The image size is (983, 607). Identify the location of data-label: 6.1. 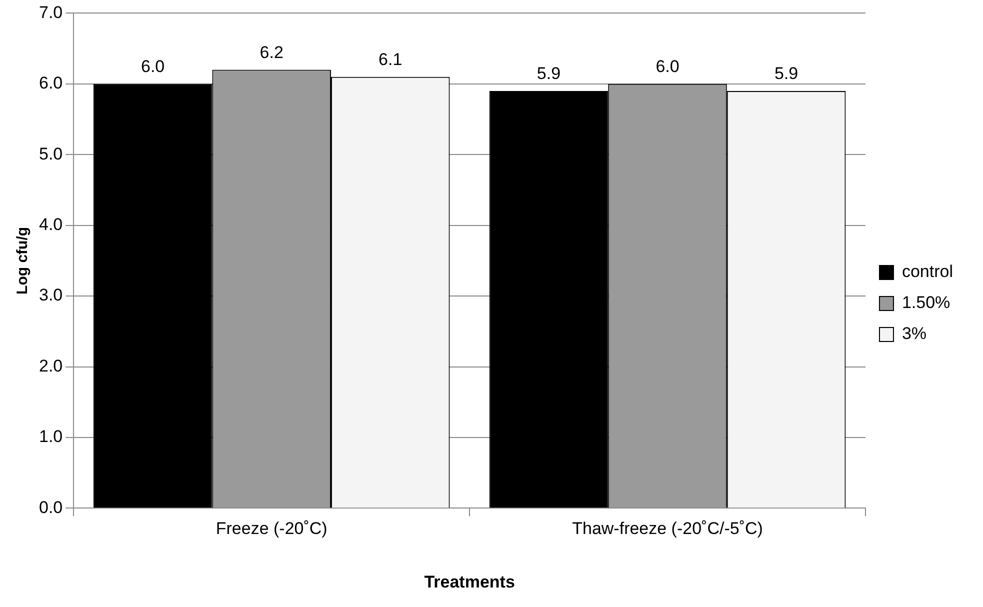
(390, 60).